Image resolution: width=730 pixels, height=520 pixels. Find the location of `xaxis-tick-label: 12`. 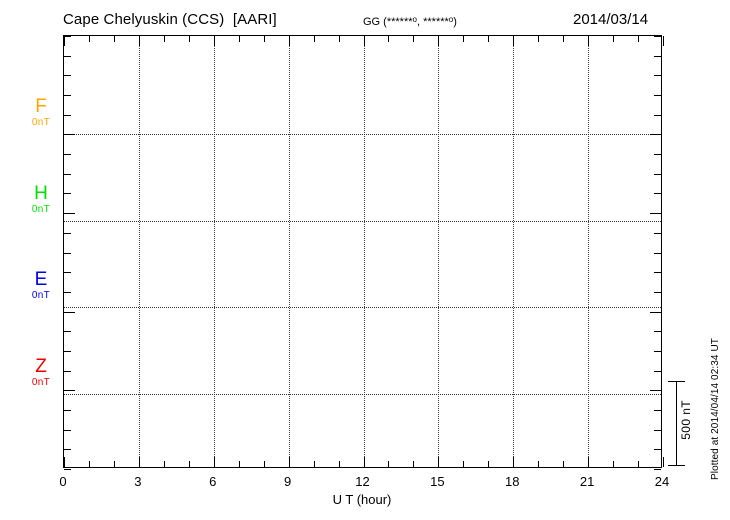

xaxis-tick-label: 12 is located at coordinates (362, 481).